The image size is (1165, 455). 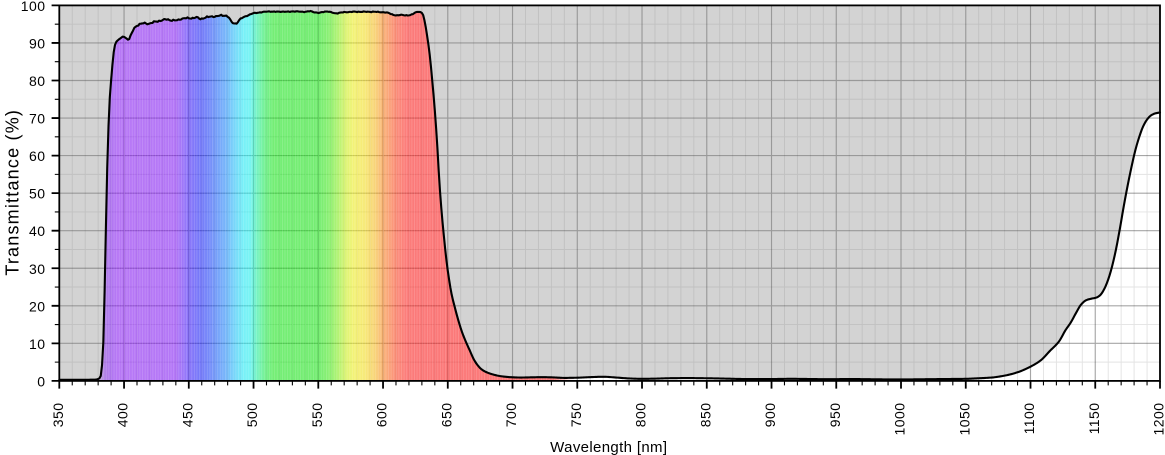 I want to click on svg-text: 350, so click(x=58, y=415).